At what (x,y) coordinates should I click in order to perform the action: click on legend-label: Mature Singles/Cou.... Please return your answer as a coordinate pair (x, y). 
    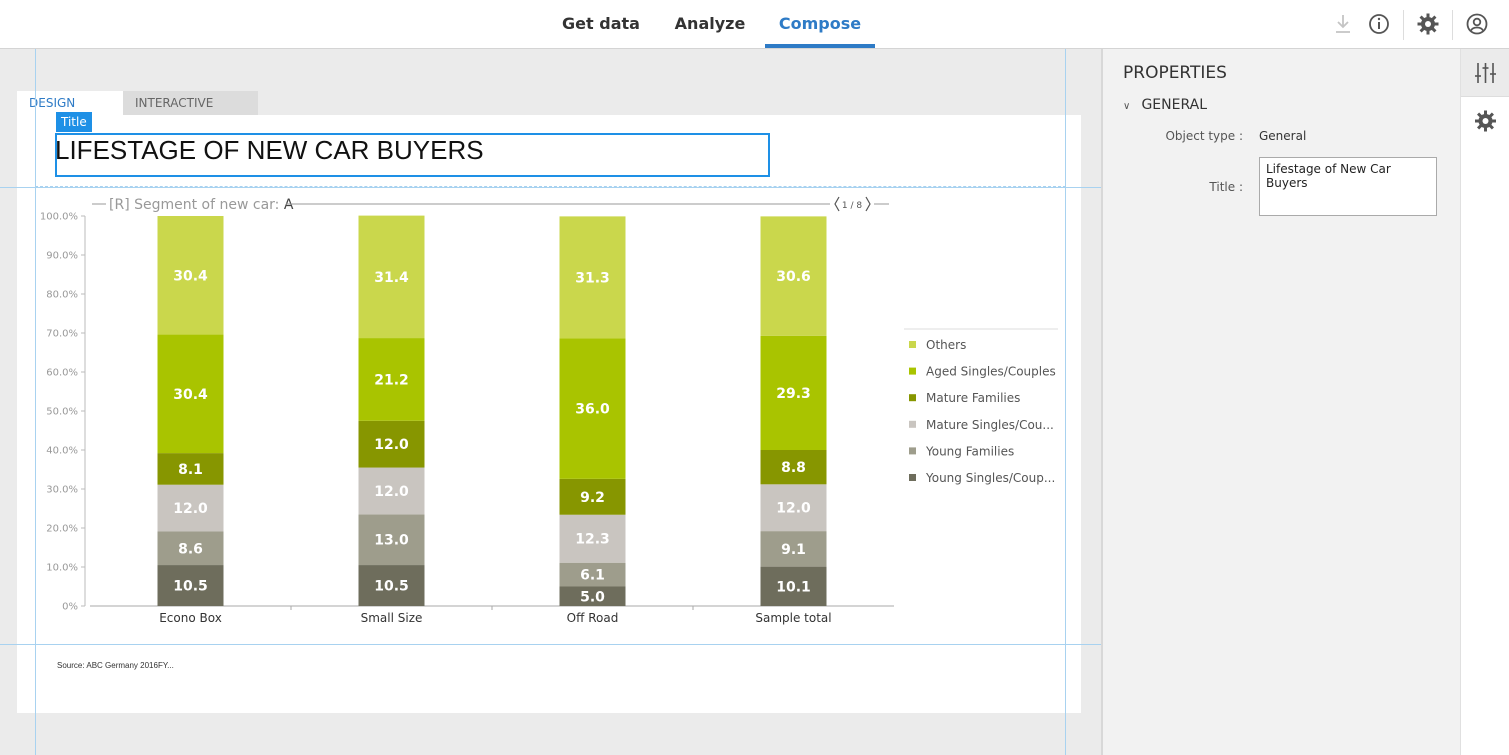
    Looking at the image, I should click on (990, 425).